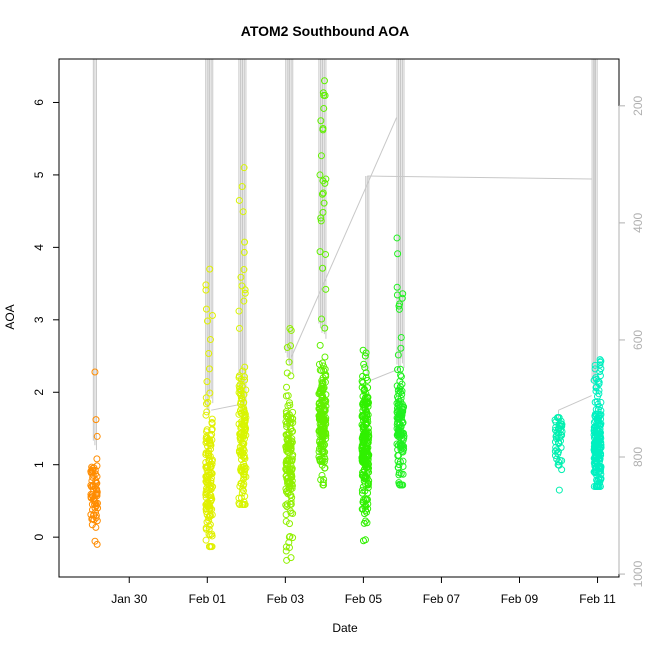  Describe the element at coordinates (39, 319) in the screenshot. I see `y-tick-label: 3` at that location.